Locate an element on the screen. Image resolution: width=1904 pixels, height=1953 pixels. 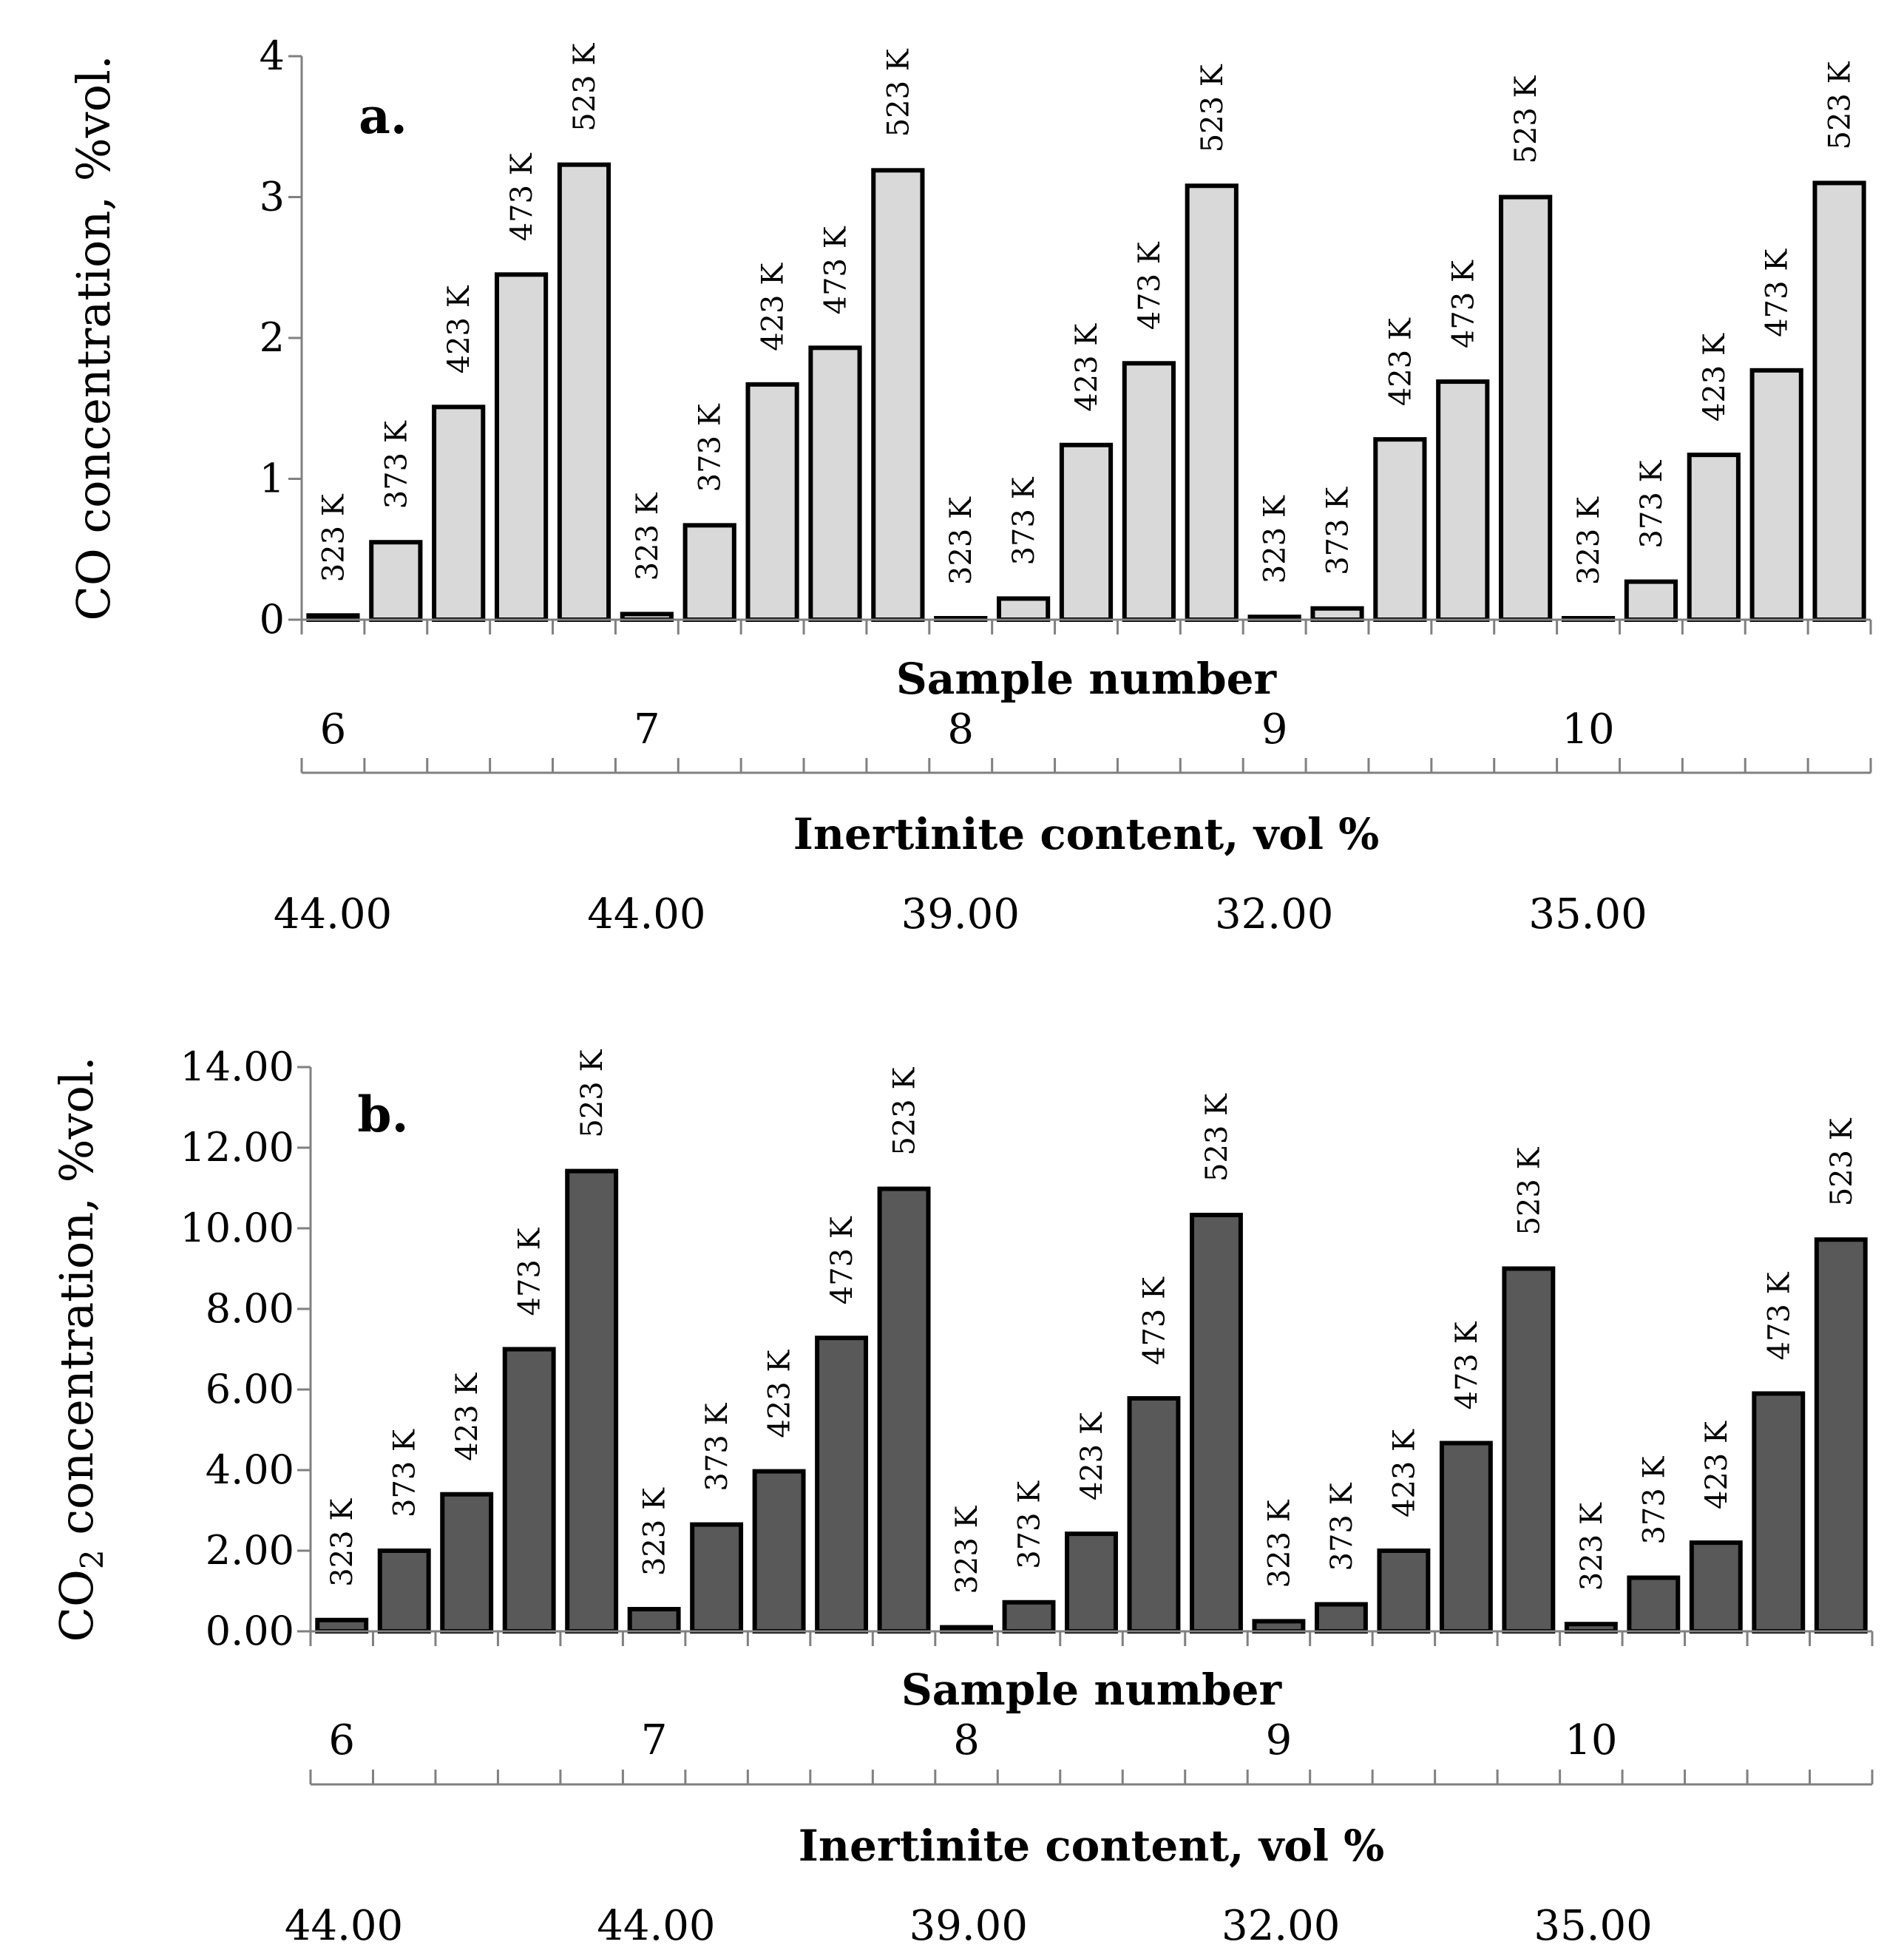
y-tick-label: 4 is located at coordinates (272, 56).